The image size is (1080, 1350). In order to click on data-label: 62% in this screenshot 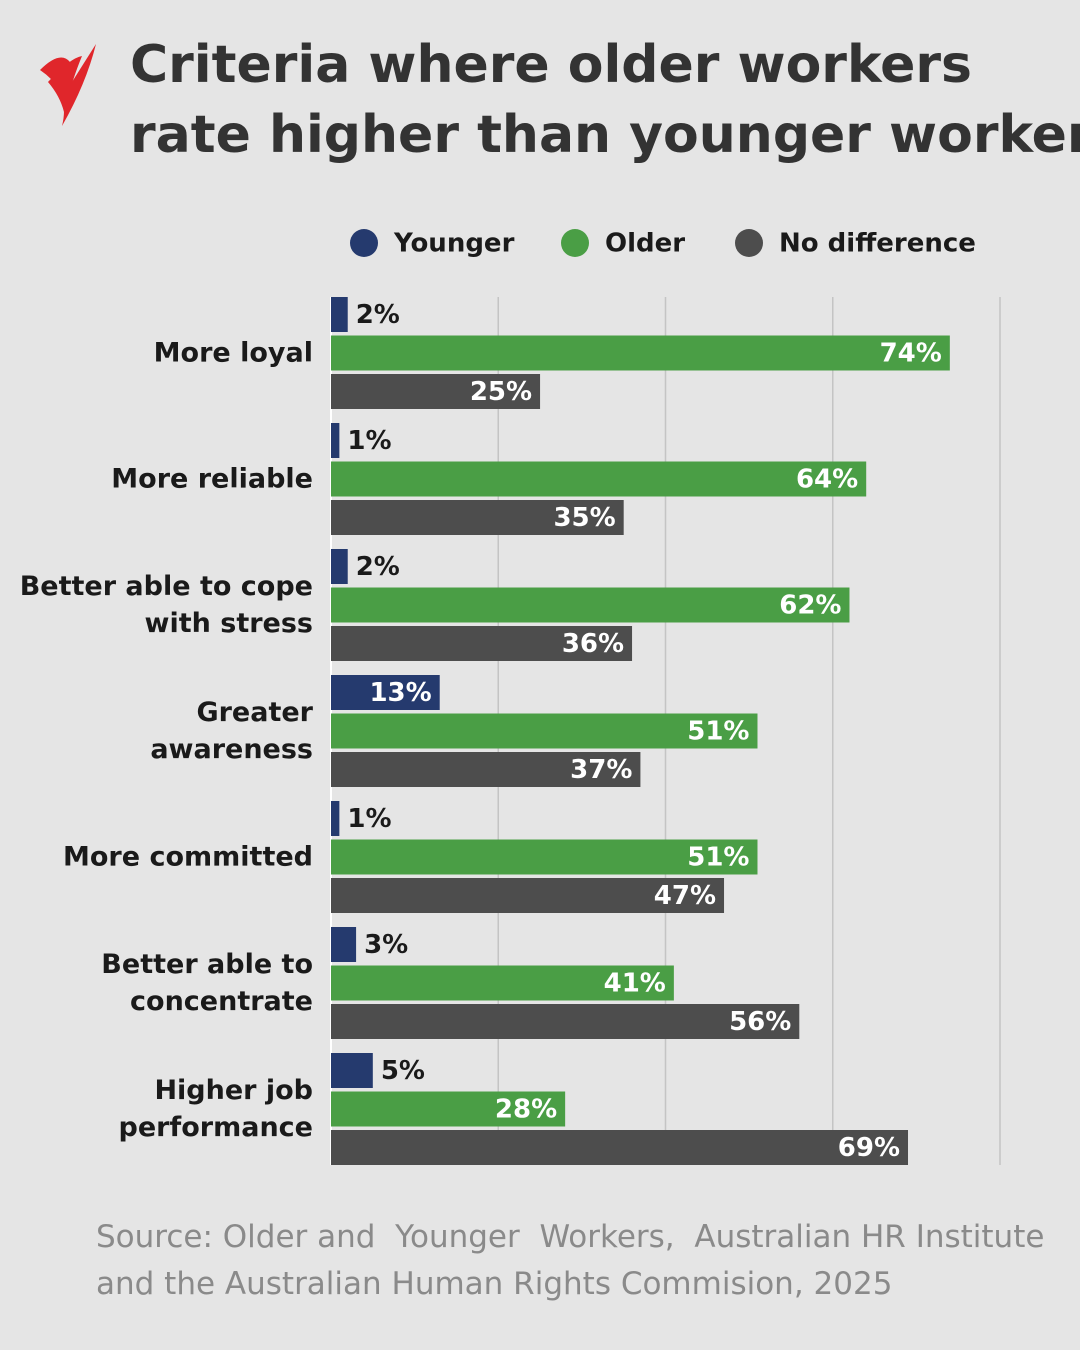, I will do `click(810, 606)`.